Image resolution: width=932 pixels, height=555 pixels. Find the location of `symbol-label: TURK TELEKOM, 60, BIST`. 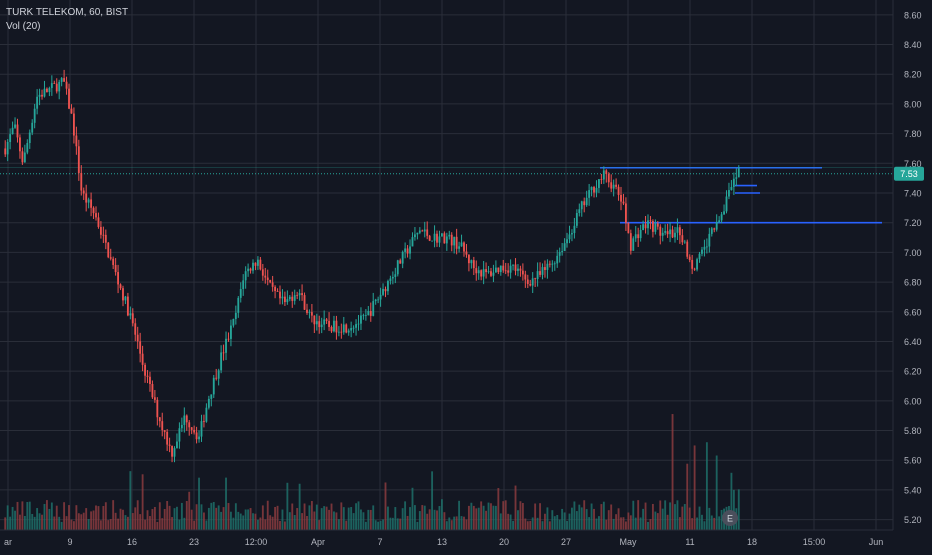

symbol-label: TURK TELEKOM, 60, BIST is located at coordinates (67, 12).